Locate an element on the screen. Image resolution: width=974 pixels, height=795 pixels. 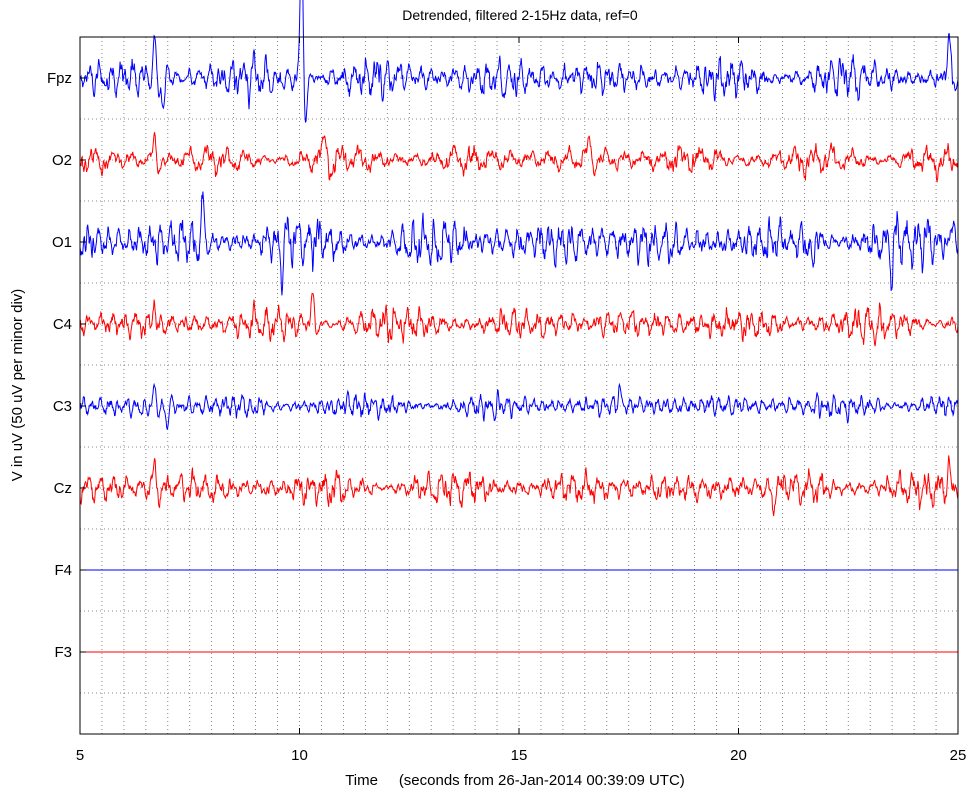
channel-label-o2: O2 is located at coordinates (62, 160).